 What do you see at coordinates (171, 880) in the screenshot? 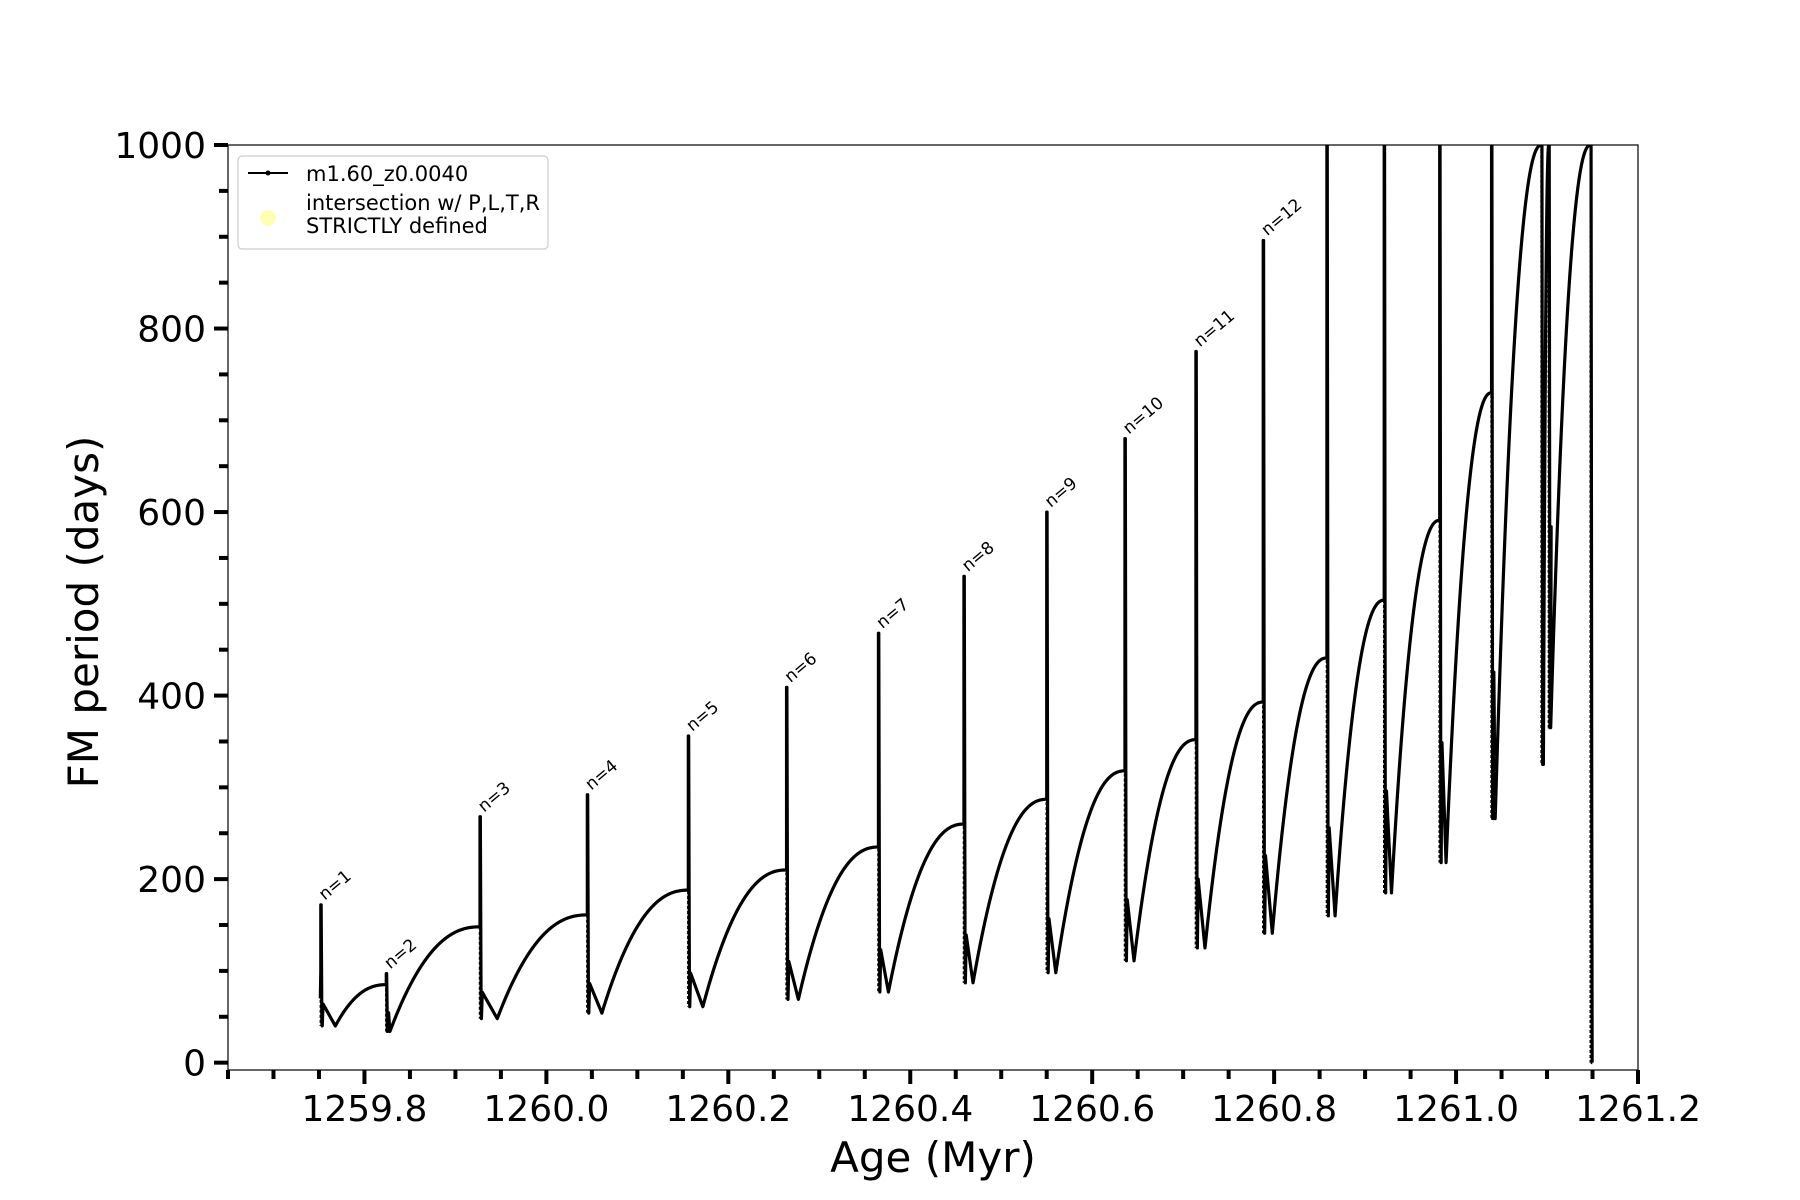
I see `y-tick-label: 200` at bounding box center [171, 880].